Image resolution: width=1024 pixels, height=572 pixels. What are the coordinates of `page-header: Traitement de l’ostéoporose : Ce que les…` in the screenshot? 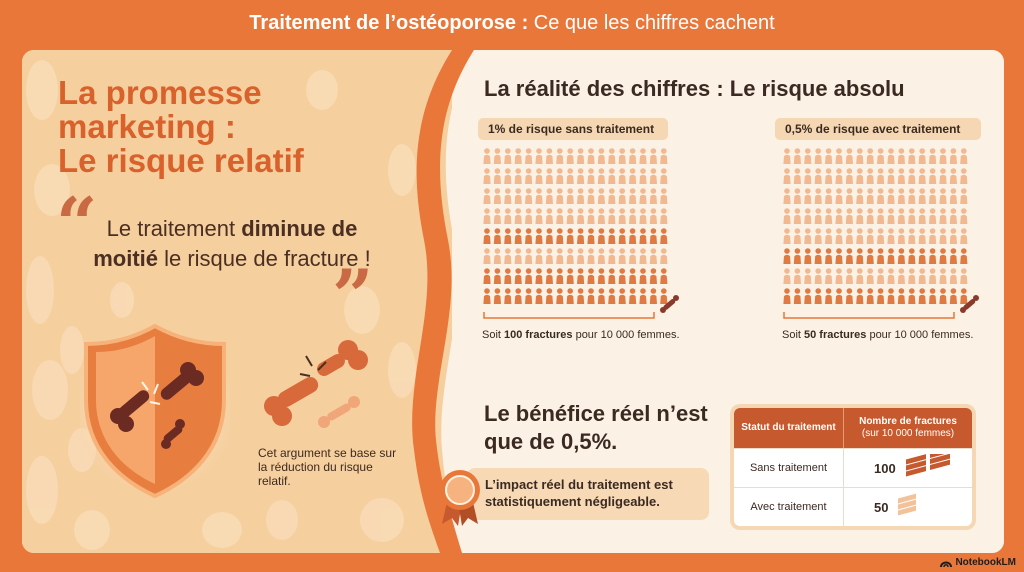 It's located at (512, 23).